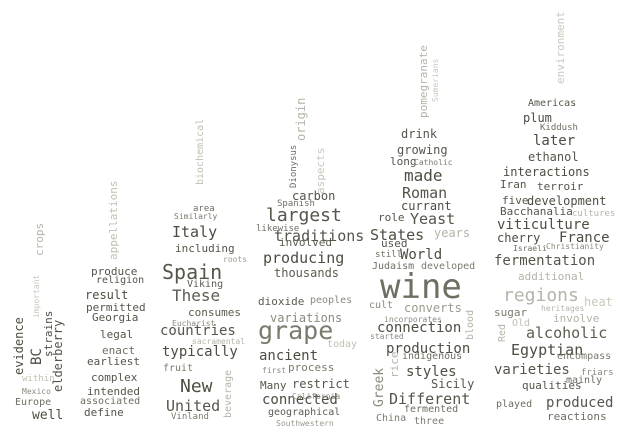 Image resolution: width=629 pixels, height=437 pixels. I want to click on word-result: result, so click(107, 295).